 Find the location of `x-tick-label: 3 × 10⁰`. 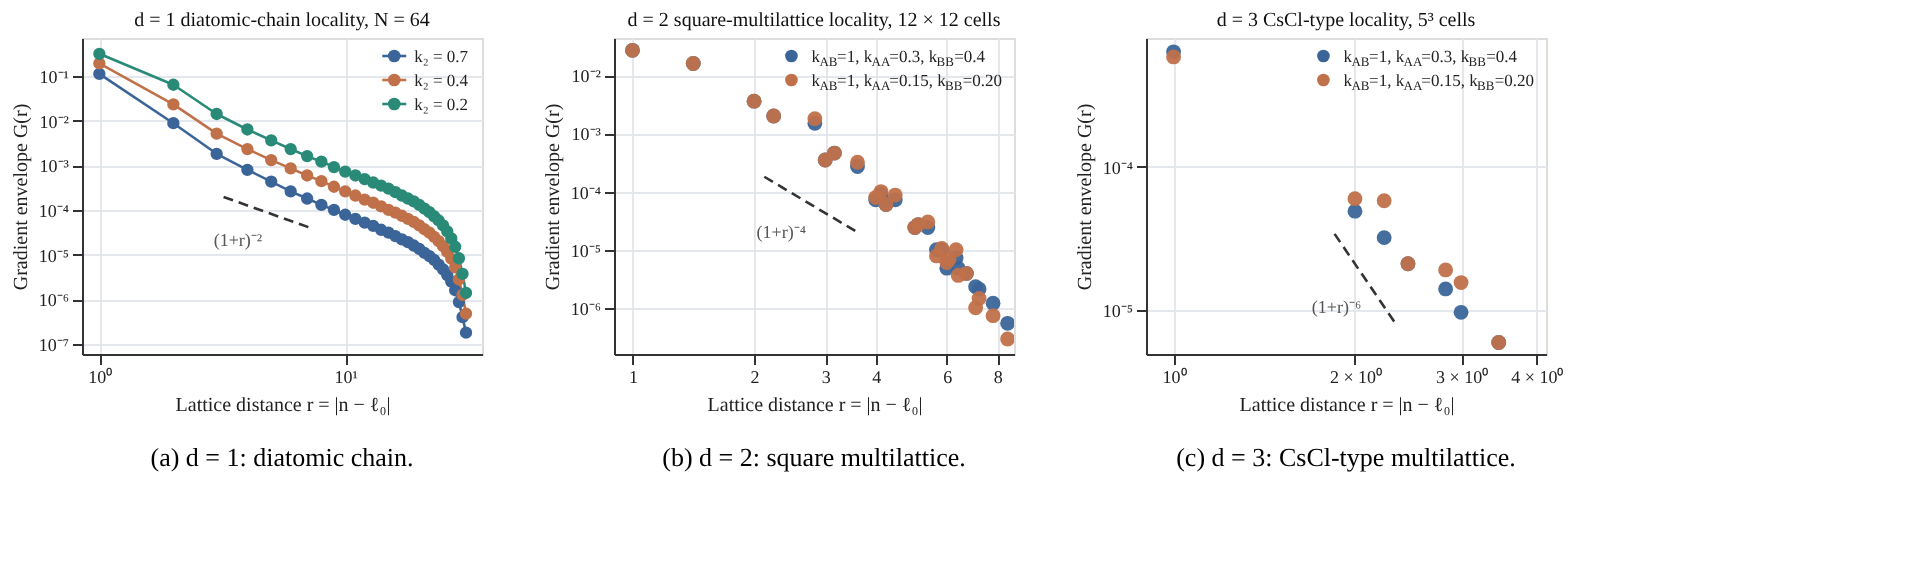

x-tick-label: 3 × 10⁰ is located at coordinates (1462, 377).